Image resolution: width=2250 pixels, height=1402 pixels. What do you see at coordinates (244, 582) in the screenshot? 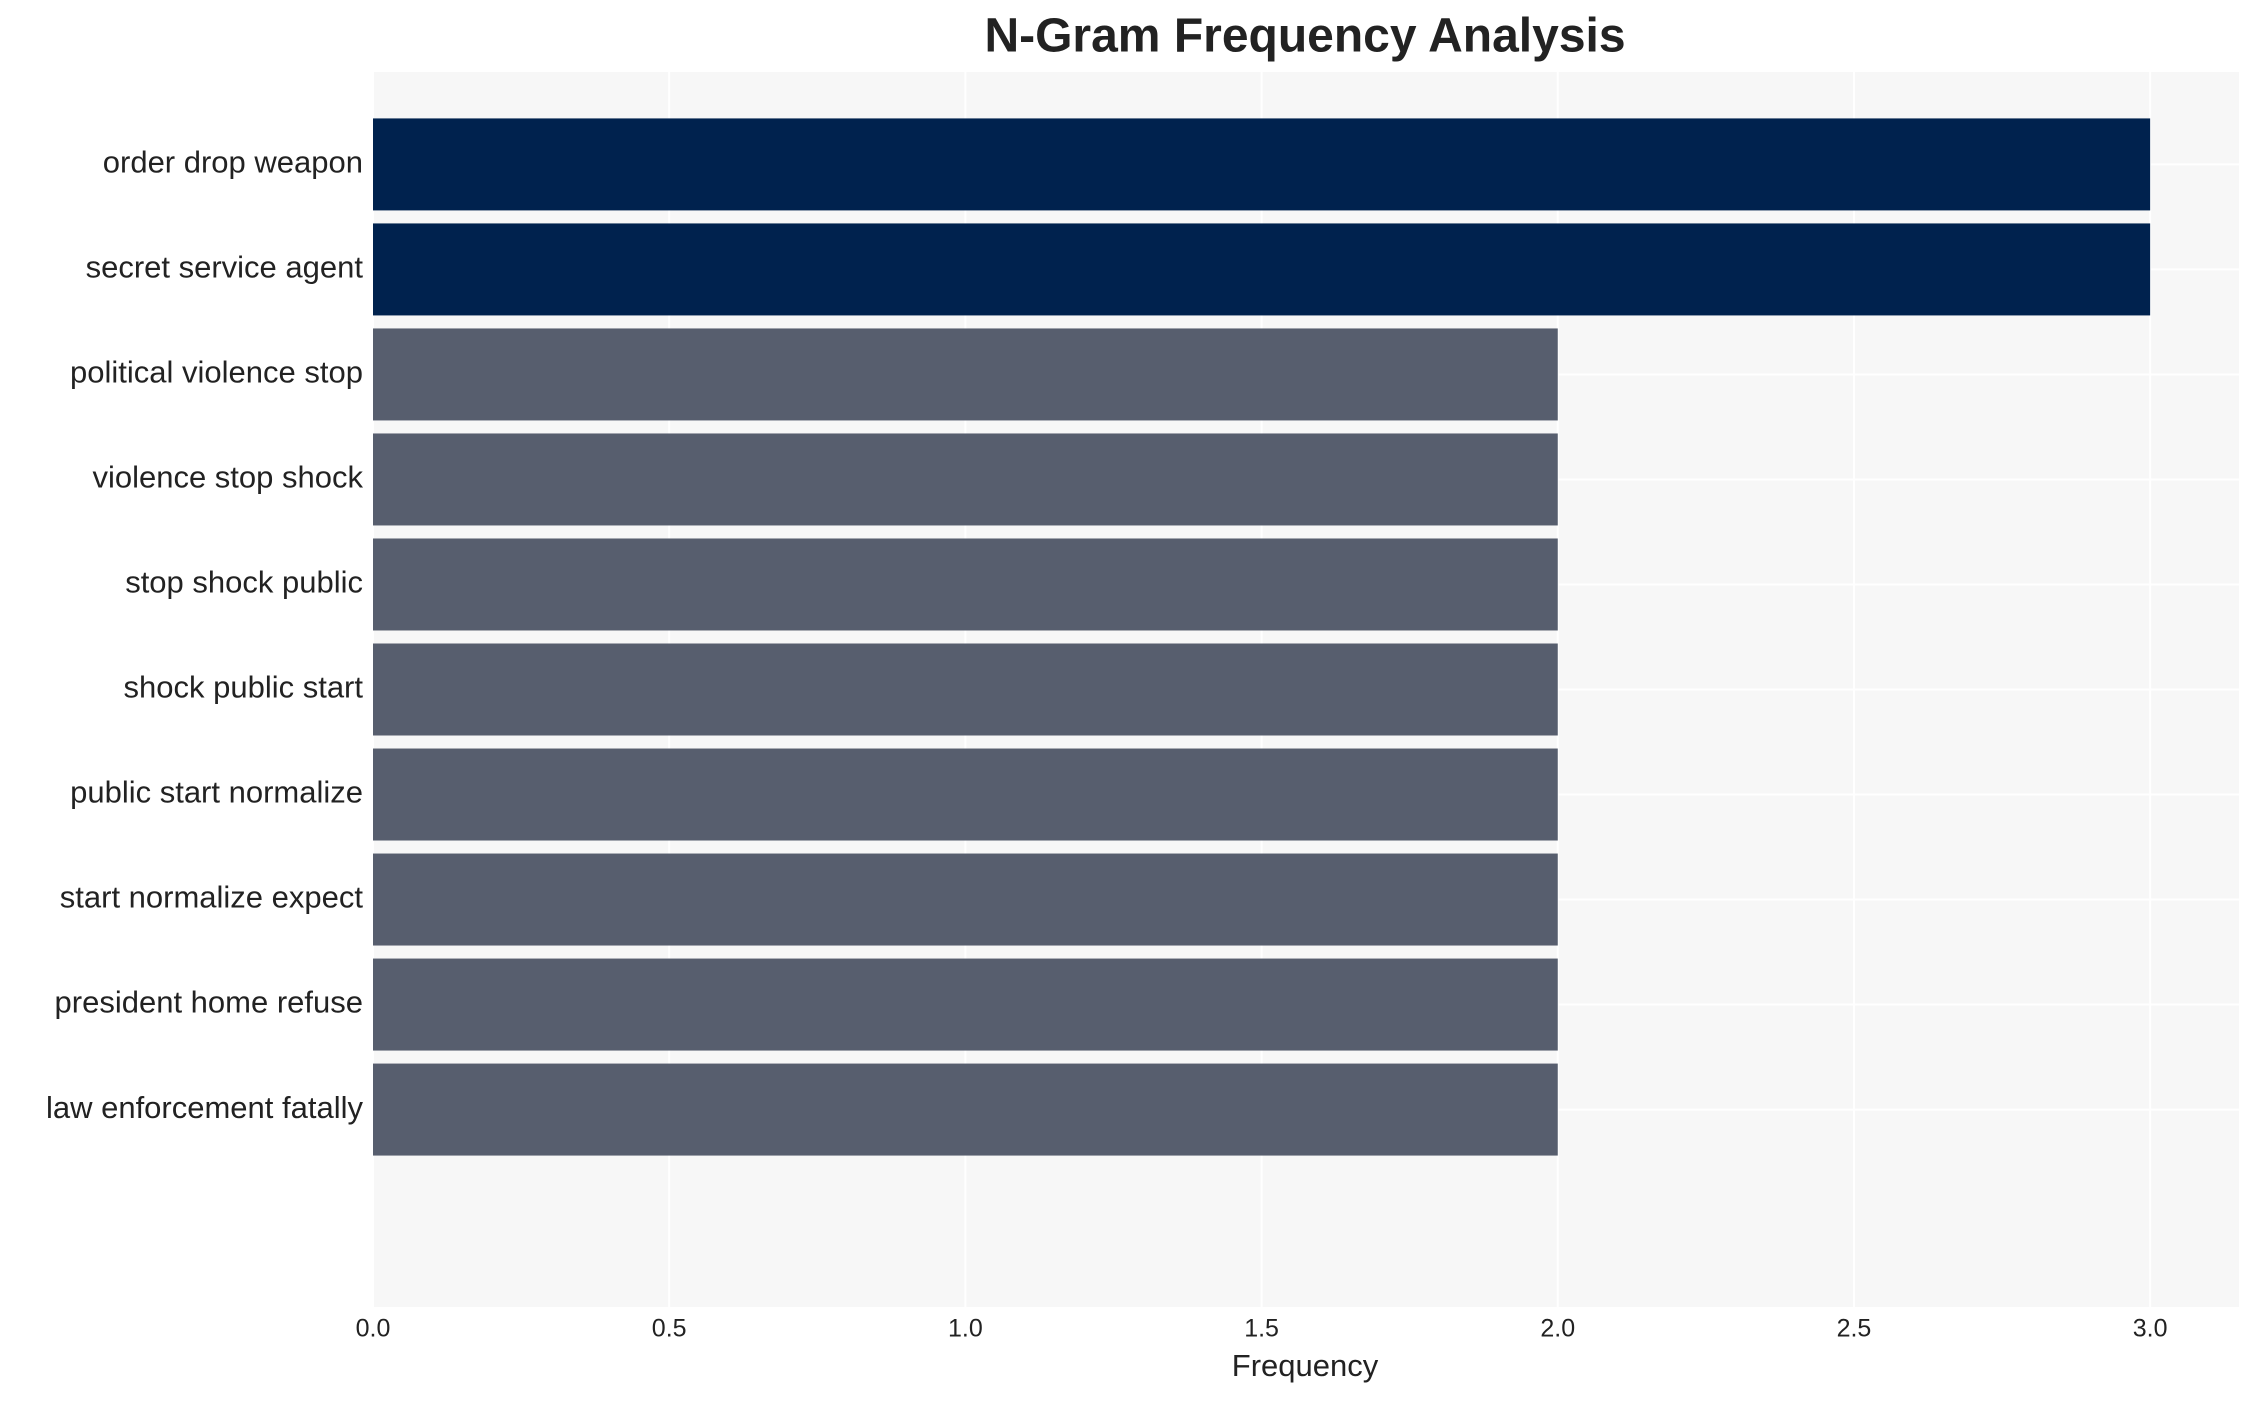
I see `y-tick-label: stop shock public` at bounding box center [244, 582].